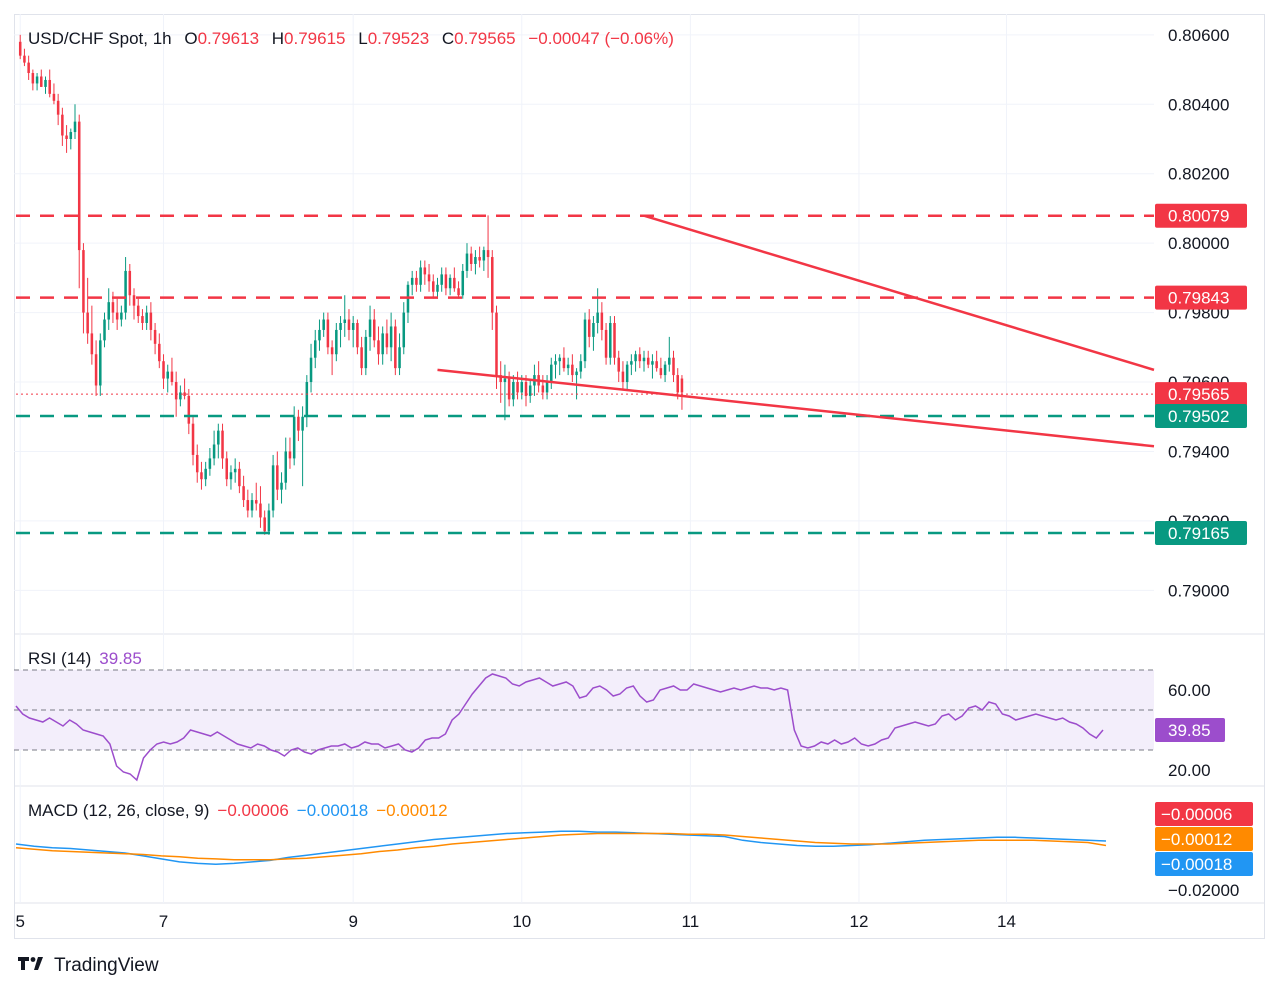 The width and height of the screenshot is (1280, 992). I want to click on time-tick-label: 5, so click(19, 921).